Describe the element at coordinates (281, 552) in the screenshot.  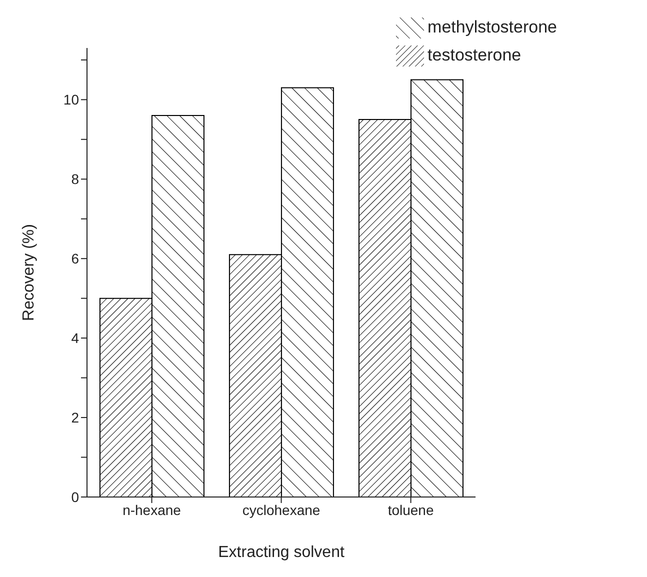
I see `x-axis-title: Extracting solvent` at that location.